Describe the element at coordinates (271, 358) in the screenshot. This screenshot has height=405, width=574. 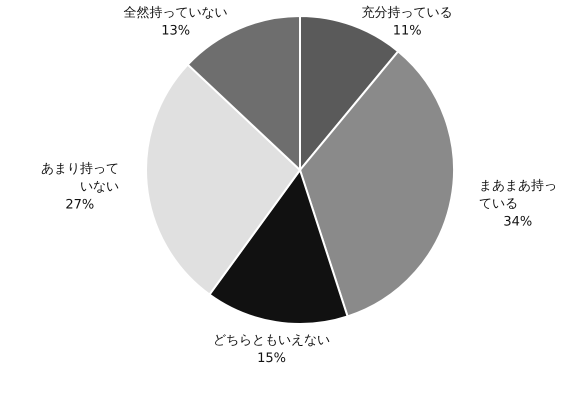
I see `data-label: 15%` at that location.